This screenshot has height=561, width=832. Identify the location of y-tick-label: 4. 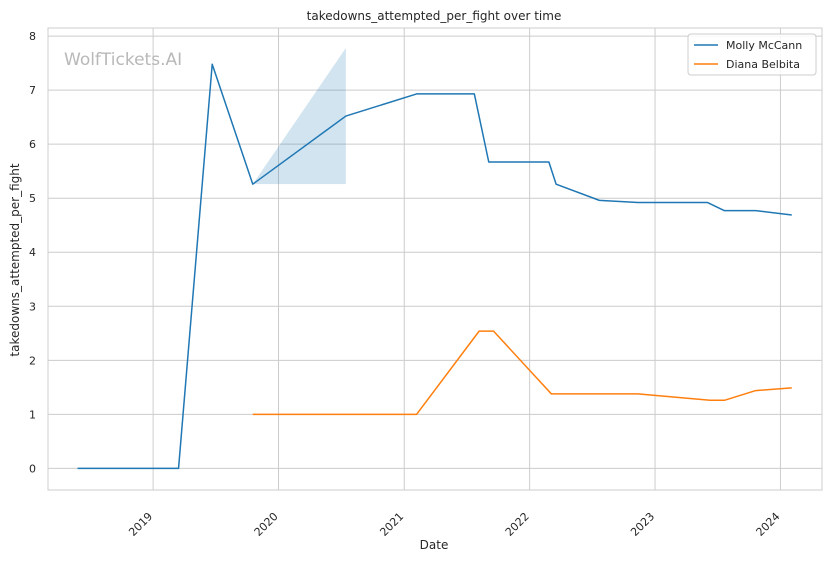
(32, 252).